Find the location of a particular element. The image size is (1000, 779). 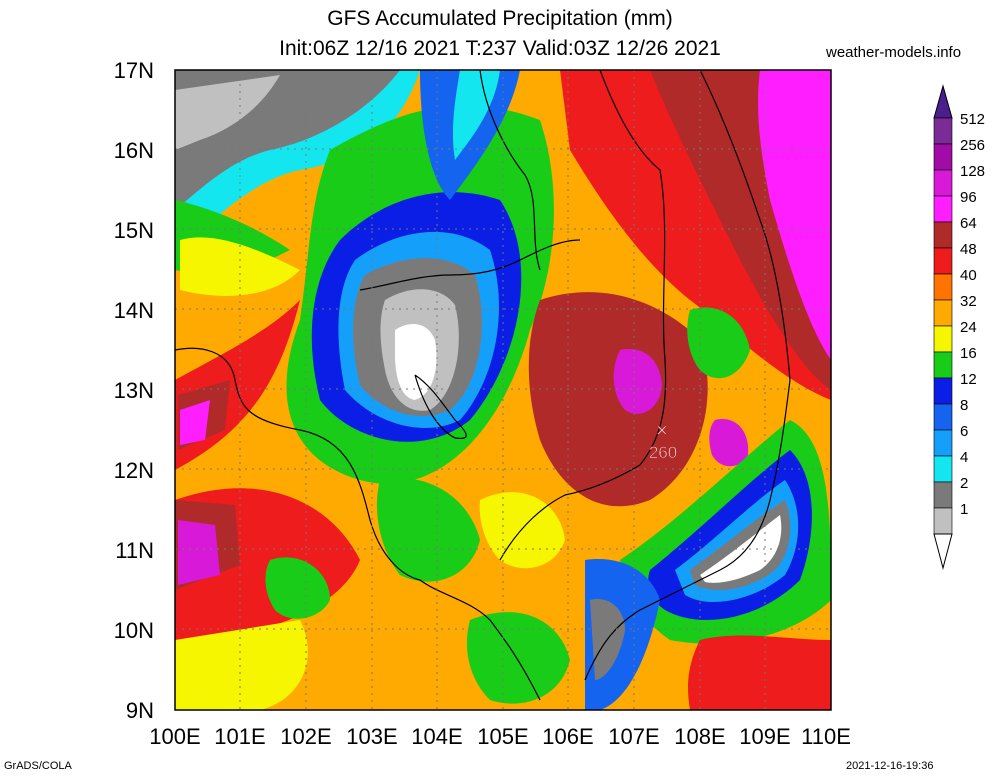

latitude-labels: 17N 16N 15N 14N 13N 12N 11N 10N 9N is located at coordinates (134, 390).